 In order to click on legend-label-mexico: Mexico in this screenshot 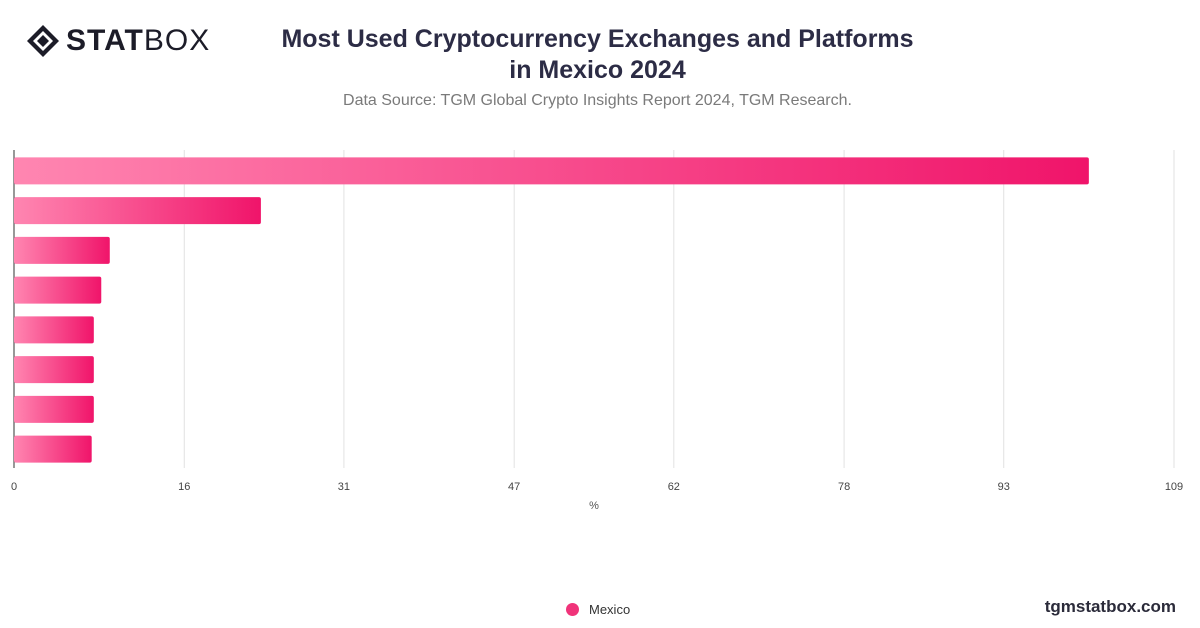, I will do `click(610, 609)`.